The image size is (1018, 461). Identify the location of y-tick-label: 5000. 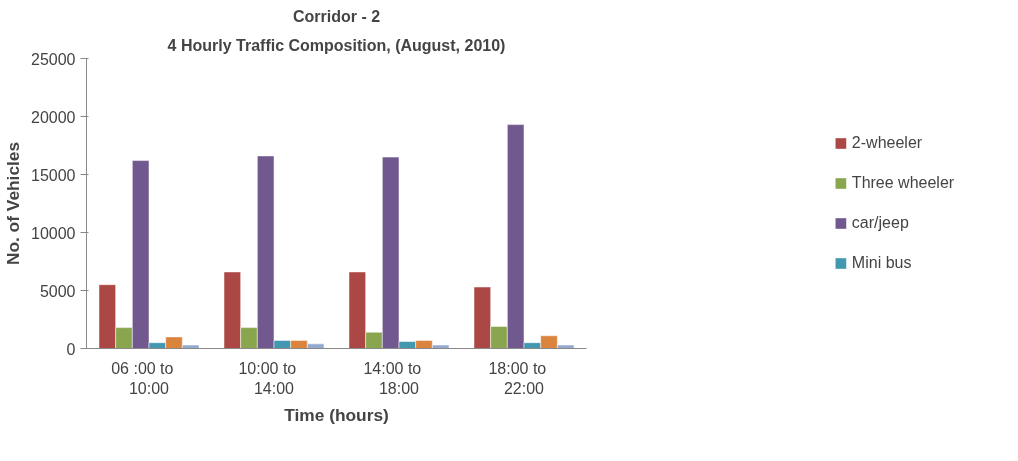
(57, 291).